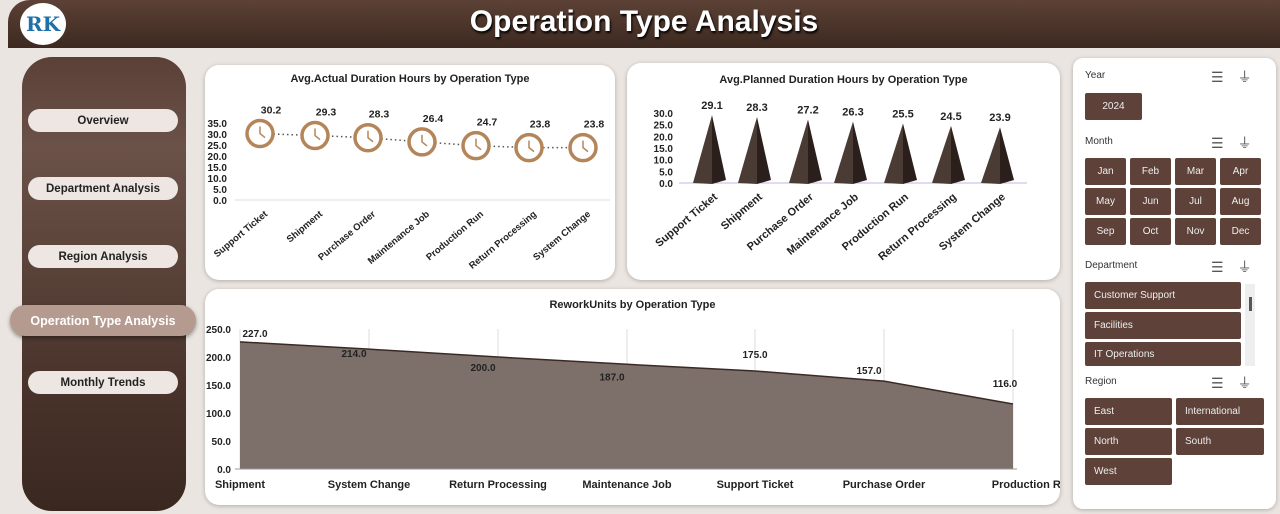 The height and width of the screenshot is (514, 1280). Describe the element at coordinates (626, 373) in the screenshot. I see `area-line` at that location.